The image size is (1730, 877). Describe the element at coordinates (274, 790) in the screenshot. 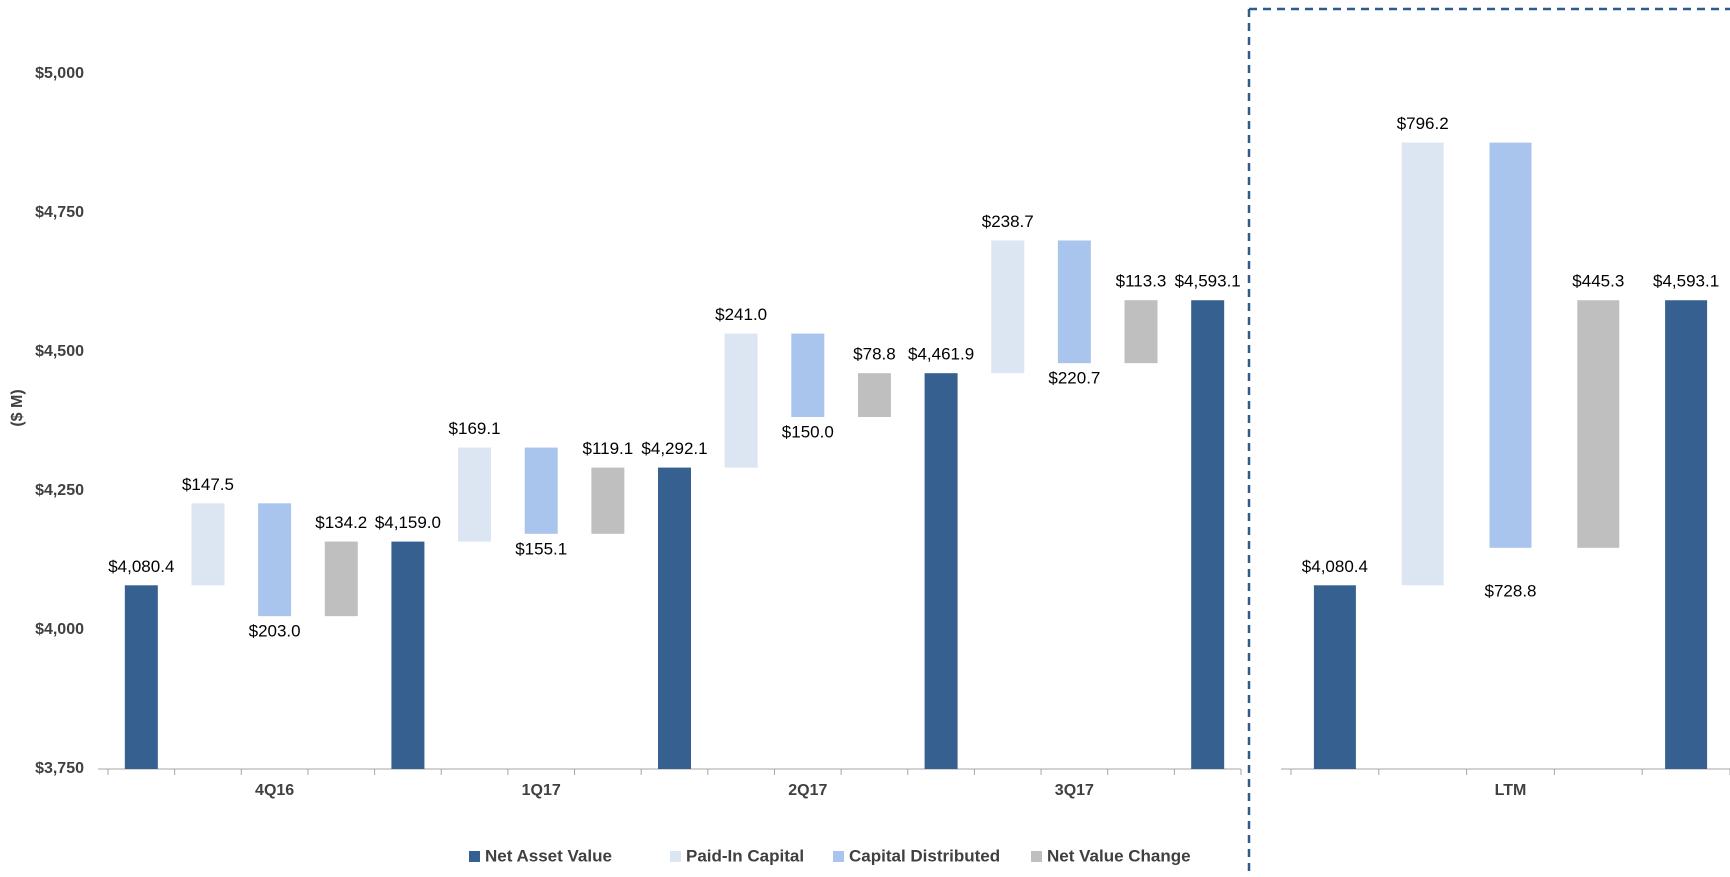

I see `x-tick-label: 4Q16` at that location.